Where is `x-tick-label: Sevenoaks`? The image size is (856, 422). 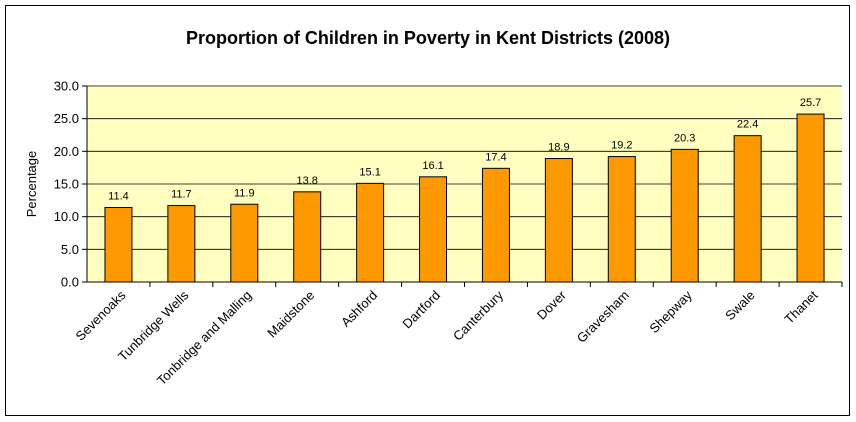
x-tick-label: Sevenoaks is located at coordinates (100, 315).